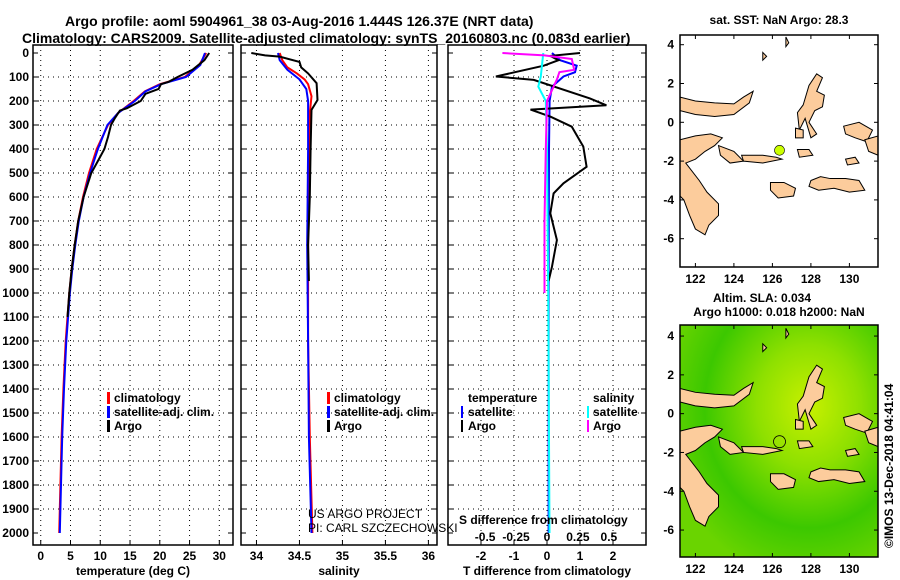  What do you see at coordinates (462, 426) in the screenshot?
I see `legend-swatch-t-argo` at bounding box center [462, 426].